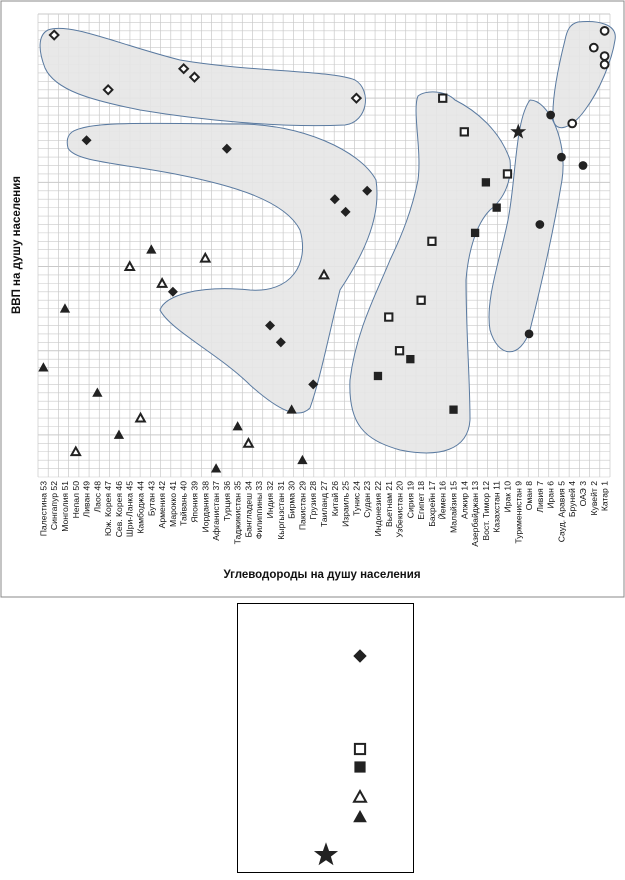 This screenshot has width=625, height=880. I want to click on x-tick-label: Кыргызстан 31, so click(281, 510).